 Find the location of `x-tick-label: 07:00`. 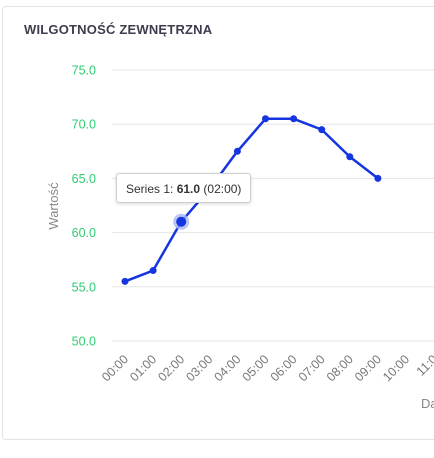

x-tick-label: 07:00 is located at coordinates (312, 368).